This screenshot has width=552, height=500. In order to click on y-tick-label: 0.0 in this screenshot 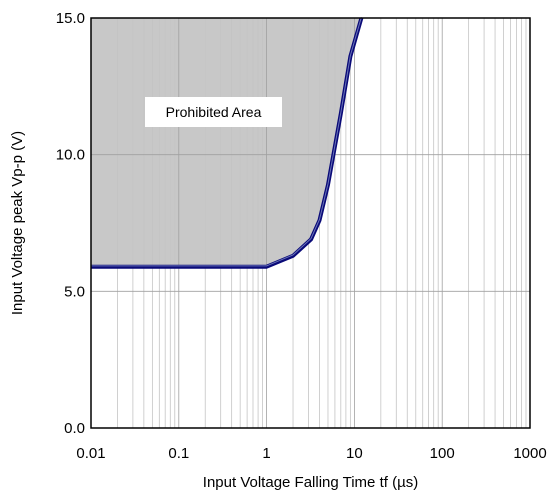, I will do `click(74, 428)`.